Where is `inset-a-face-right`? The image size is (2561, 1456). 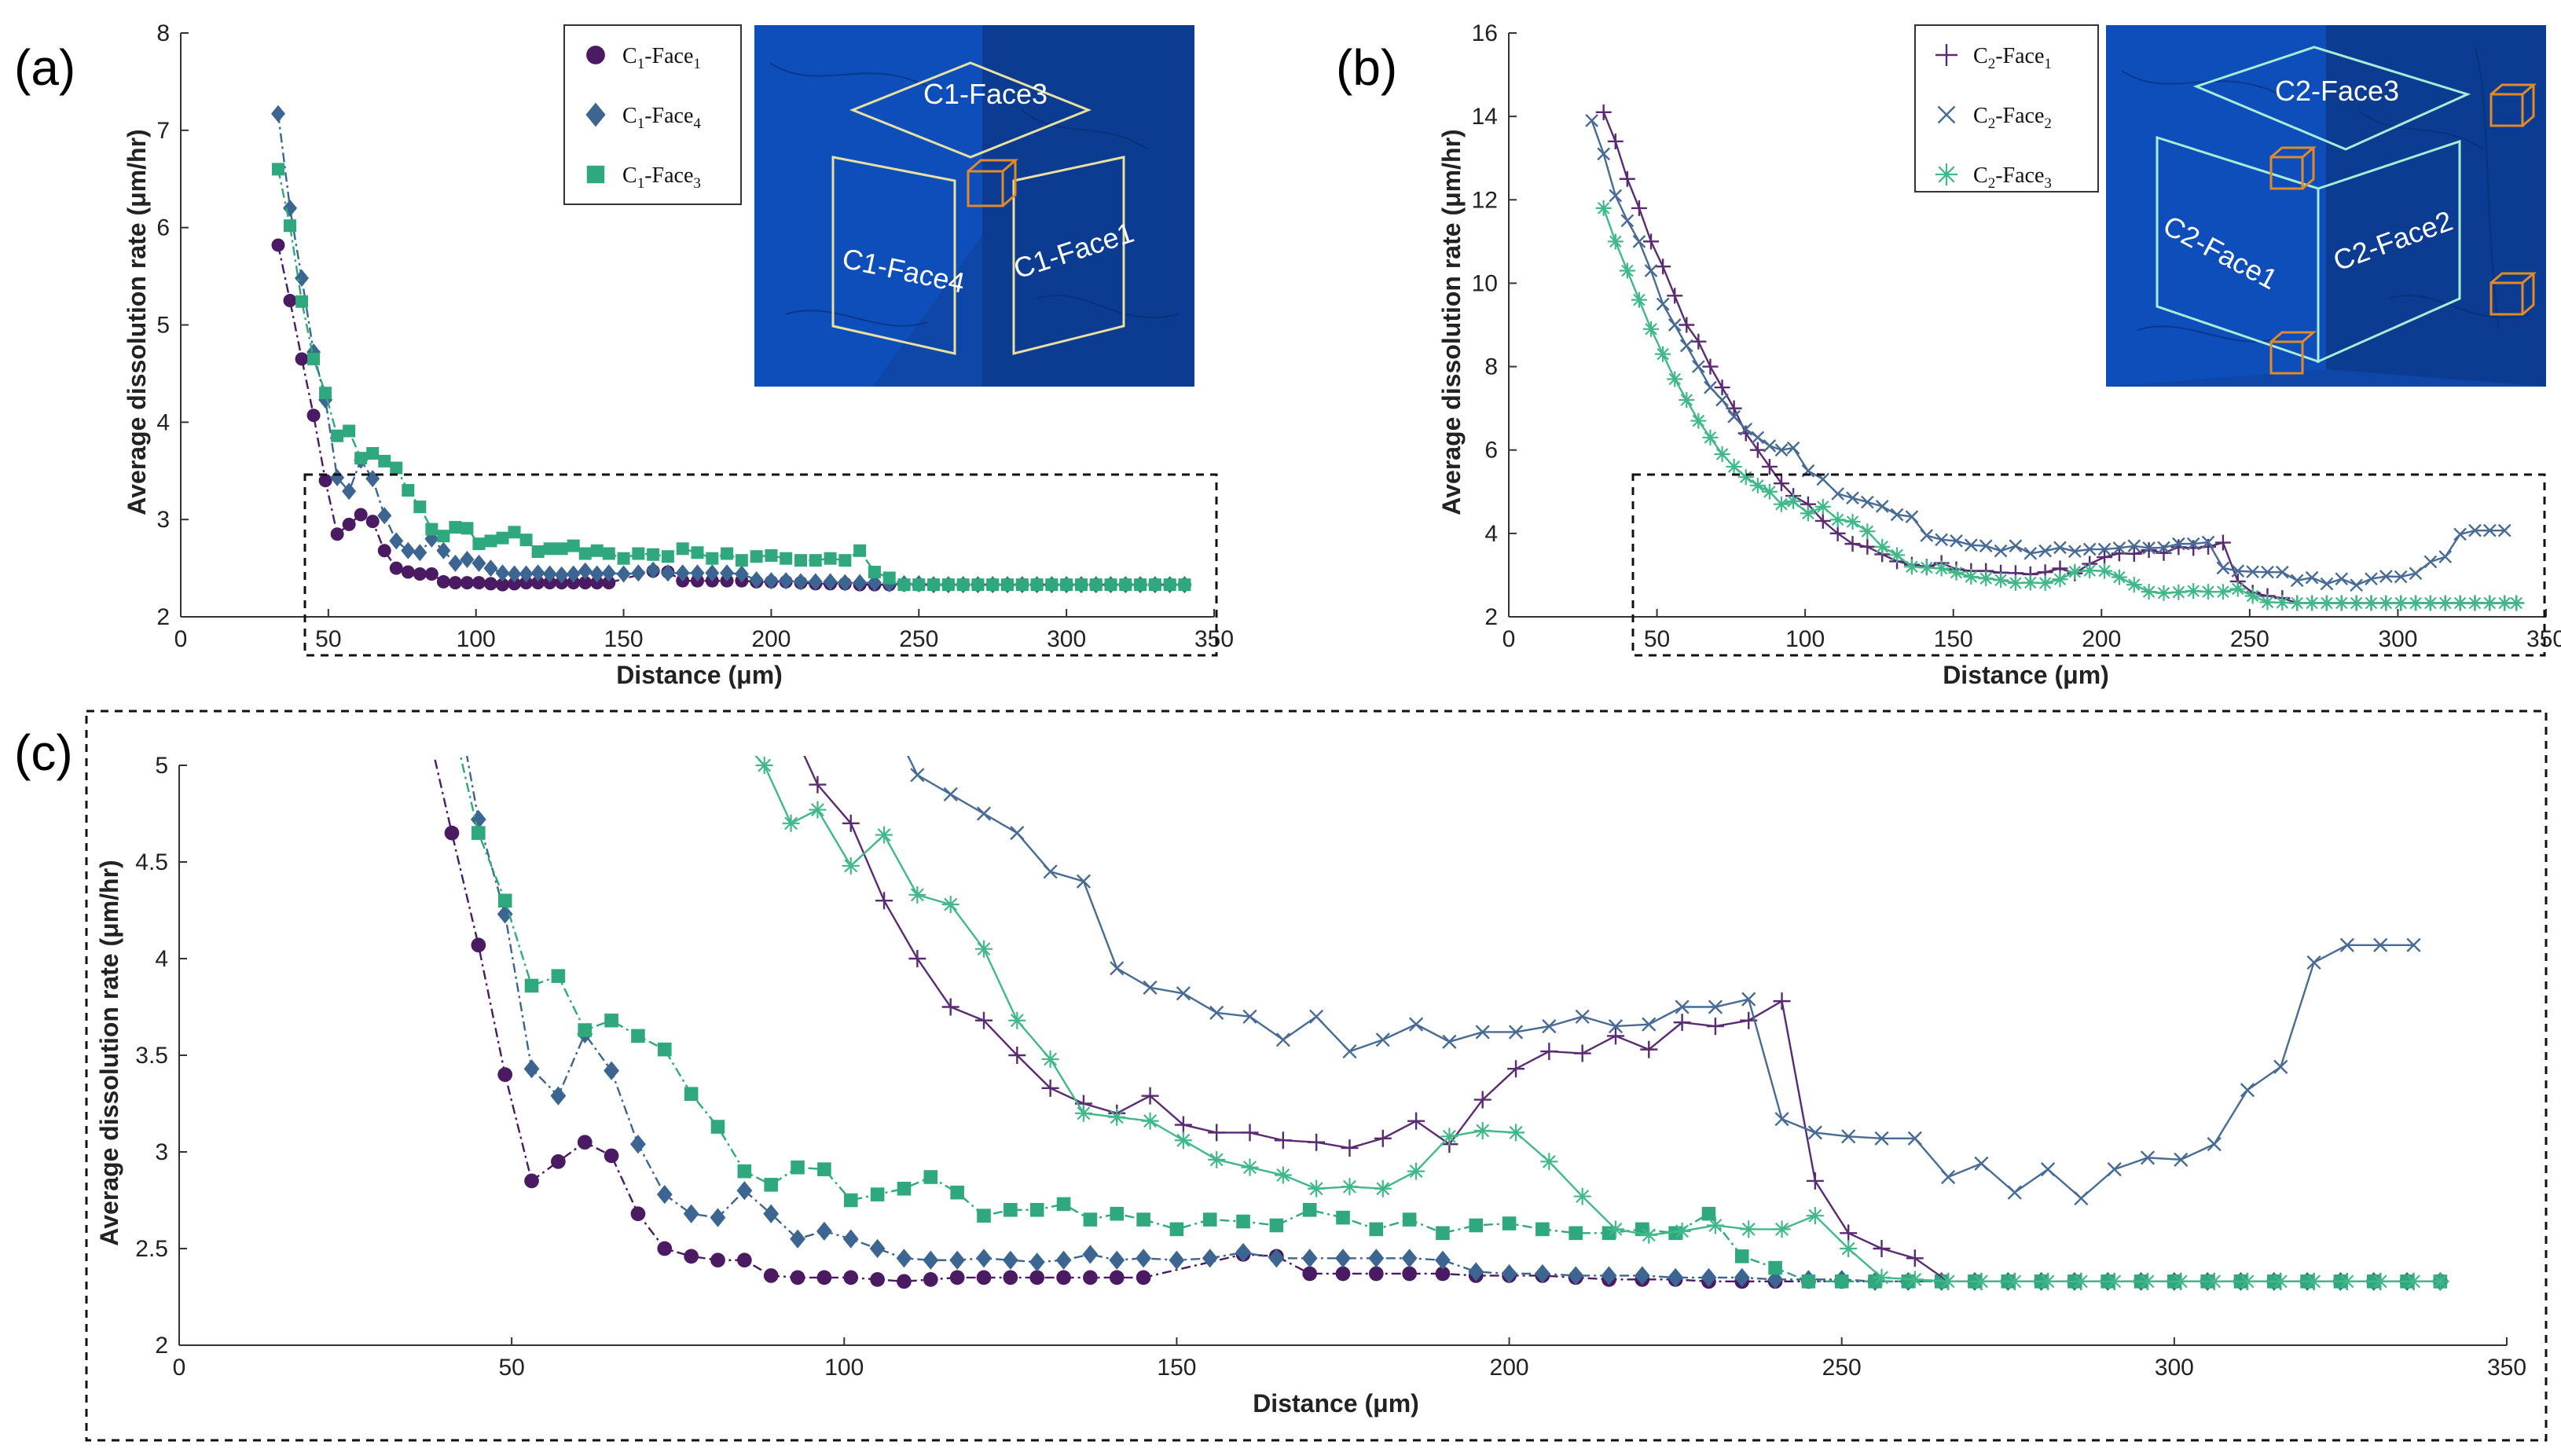
inset-a-face-right is located at coordinates (1068, 255).